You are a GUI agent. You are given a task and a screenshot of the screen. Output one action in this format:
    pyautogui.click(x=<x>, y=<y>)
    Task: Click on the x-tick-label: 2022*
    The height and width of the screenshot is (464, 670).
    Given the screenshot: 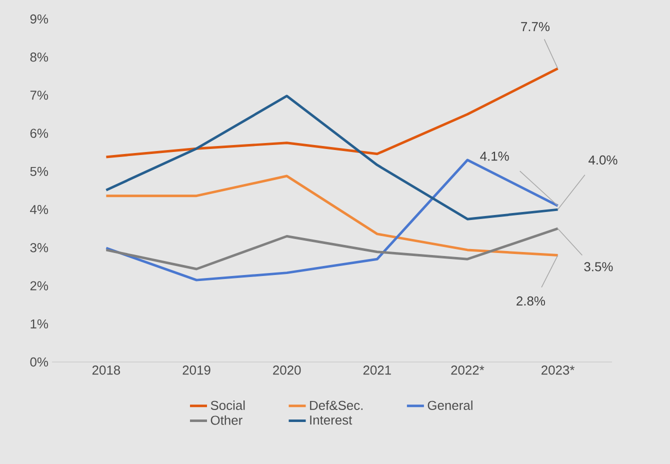 What is the action you would take?
    pyautogui.click(x=467, y=370)
    